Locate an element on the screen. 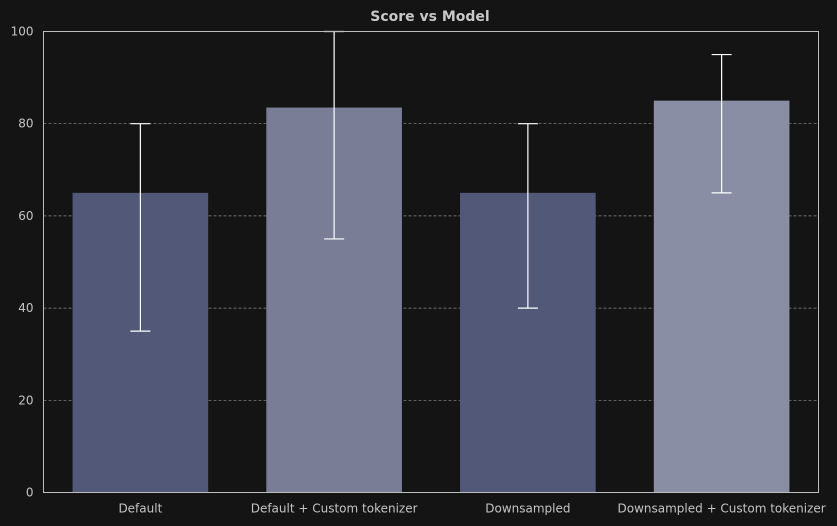 The image size is (837, 526). x-tick-label: Downsampled + Custom tokenizer is located at coordinates (722, 509).